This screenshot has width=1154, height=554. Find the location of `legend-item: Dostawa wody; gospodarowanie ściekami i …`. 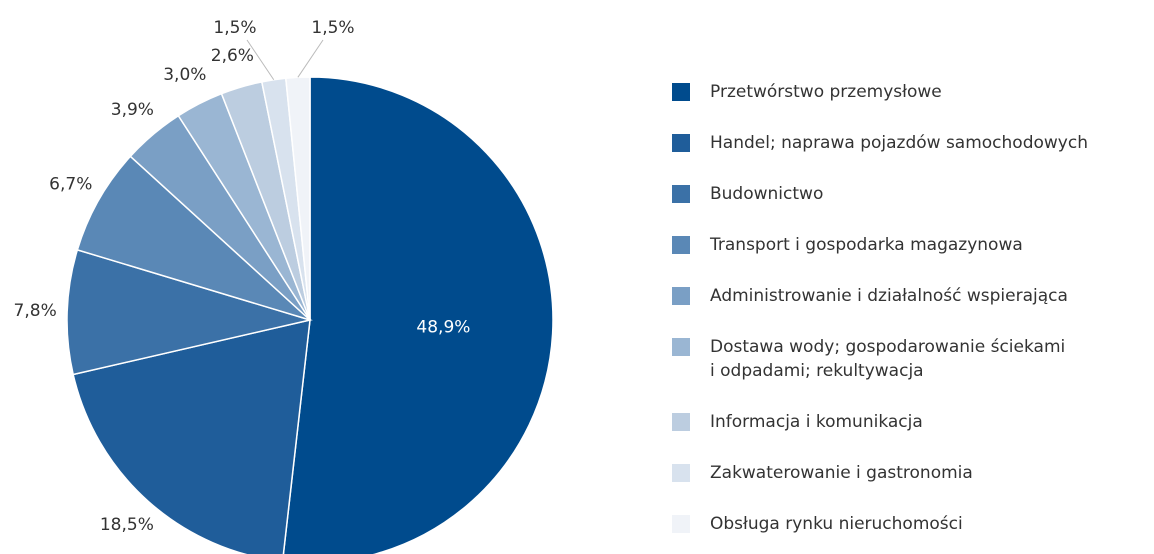

legend-item: Dostawa wody; gospodarowanie ściekami i … is located at coordinates (913, 359).